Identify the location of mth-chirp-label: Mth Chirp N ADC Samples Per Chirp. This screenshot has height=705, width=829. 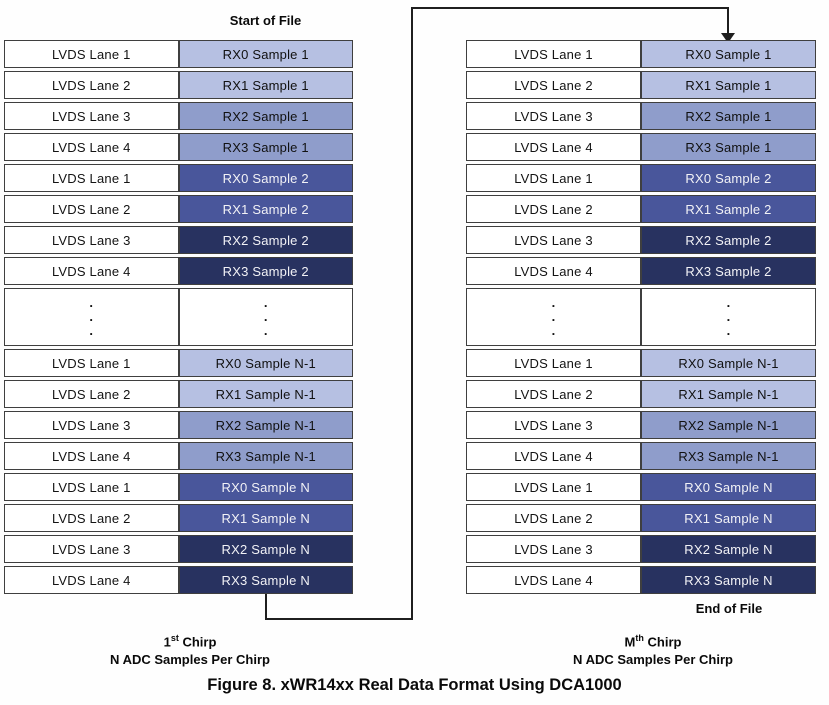
(653, 649).